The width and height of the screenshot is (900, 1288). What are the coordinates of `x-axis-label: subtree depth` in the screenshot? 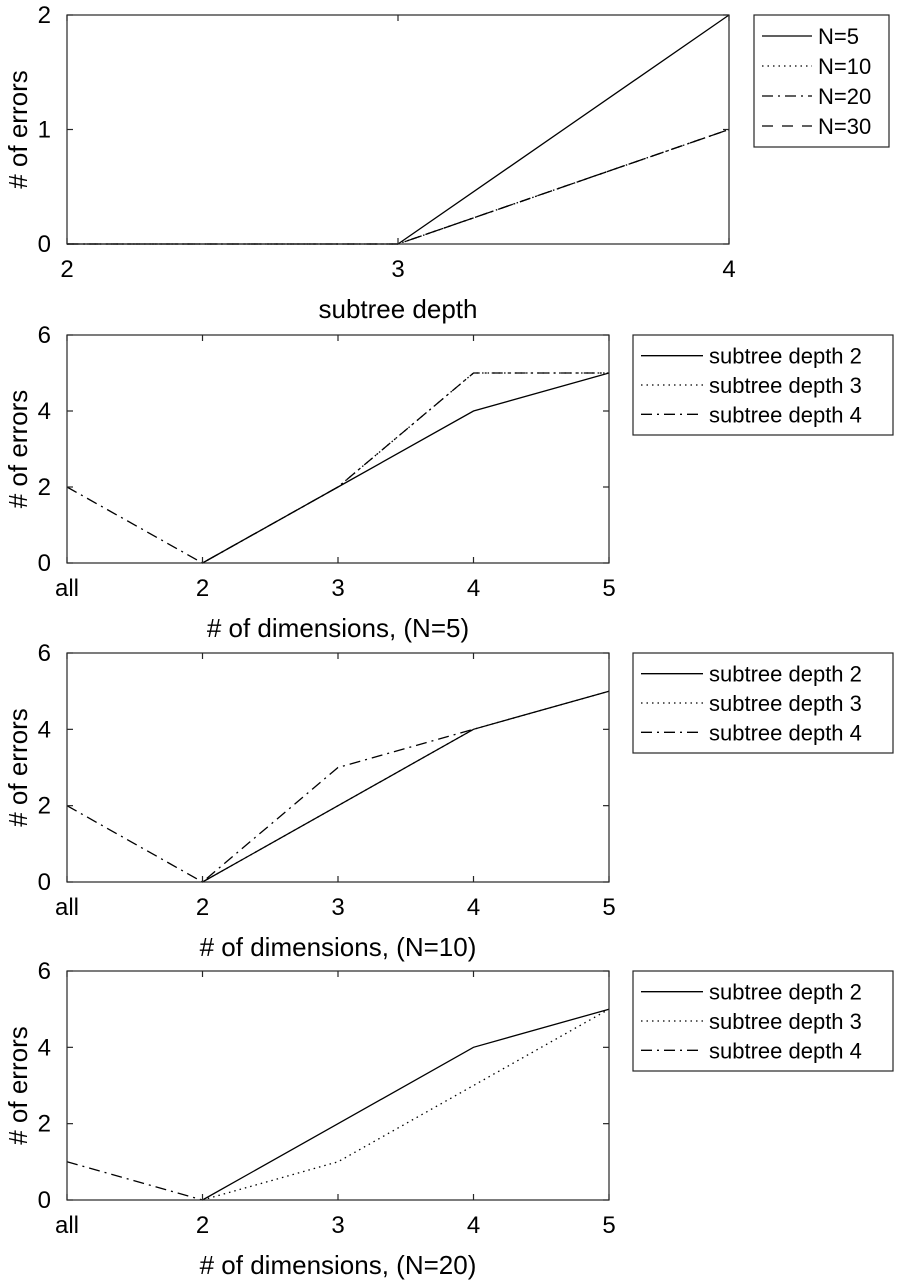 It's located at (397, 309).